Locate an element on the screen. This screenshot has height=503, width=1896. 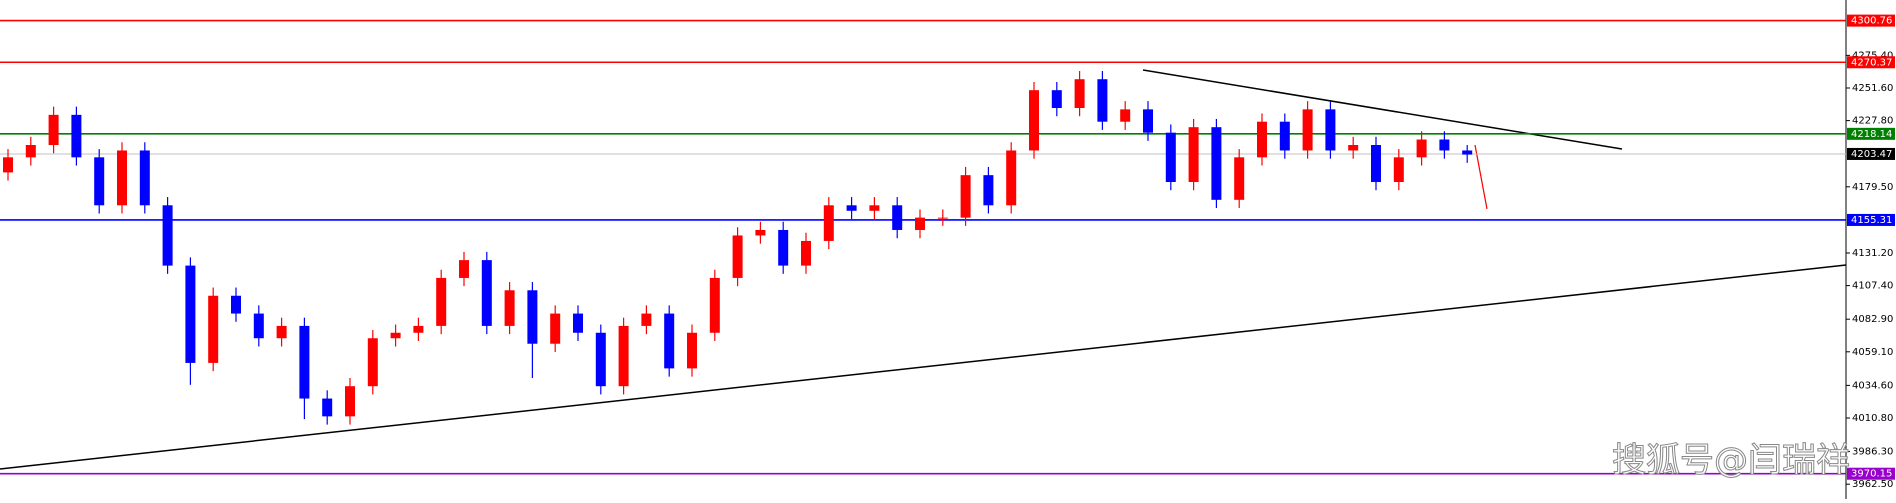
y-tick-label: 4010.80 is located at coordinates (1872, 418).